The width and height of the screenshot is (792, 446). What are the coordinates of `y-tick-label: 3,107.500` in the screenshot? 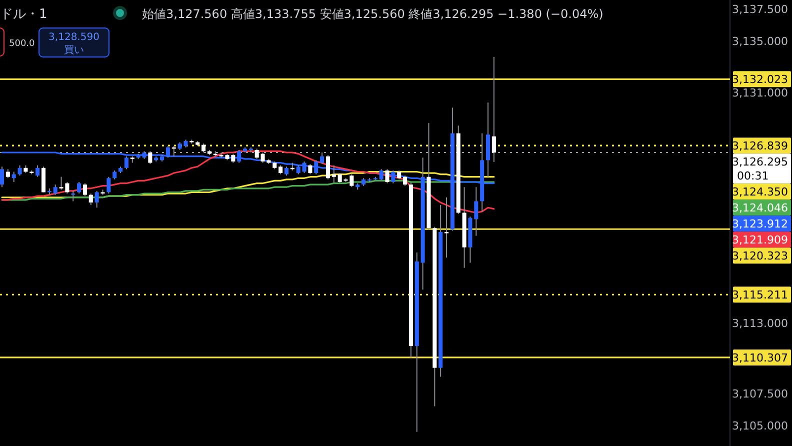 It's located at (760, 393).